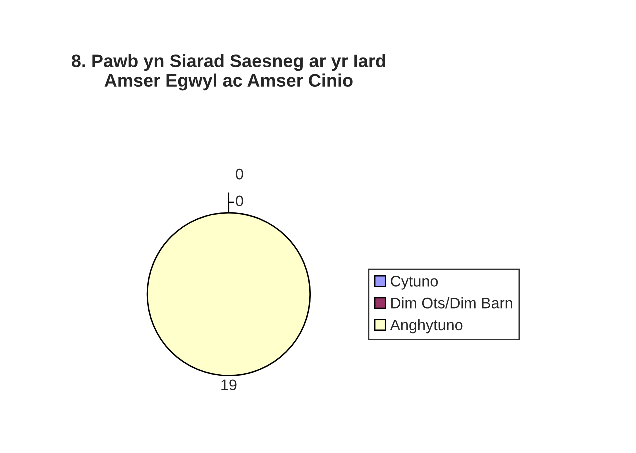 The image size is (636, 453). I want to click on legend-label: Cytuno, so click(414, 283).